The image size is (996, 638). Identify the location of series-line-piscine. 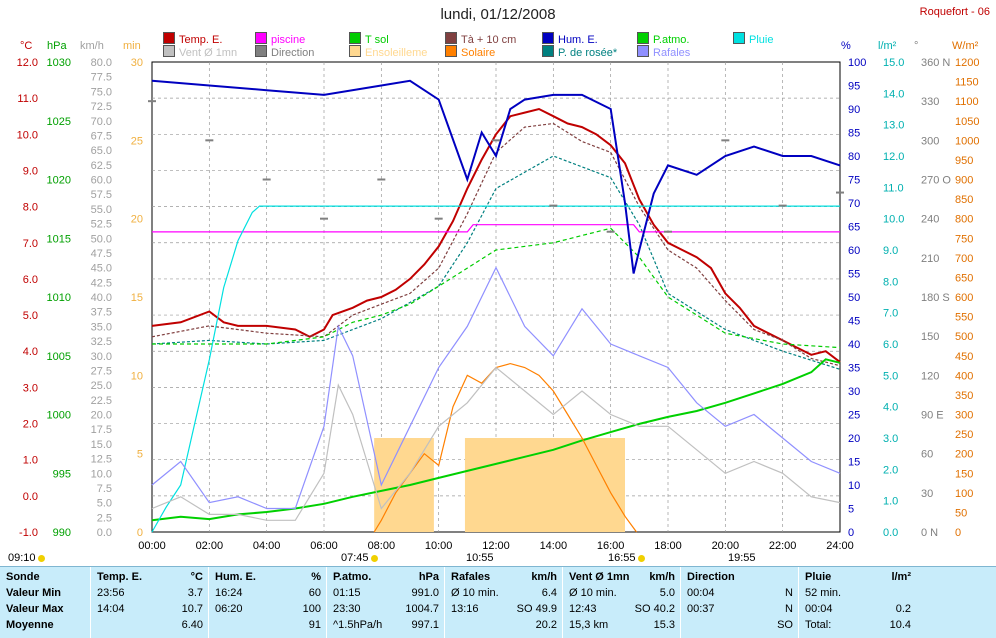
(496, 228).